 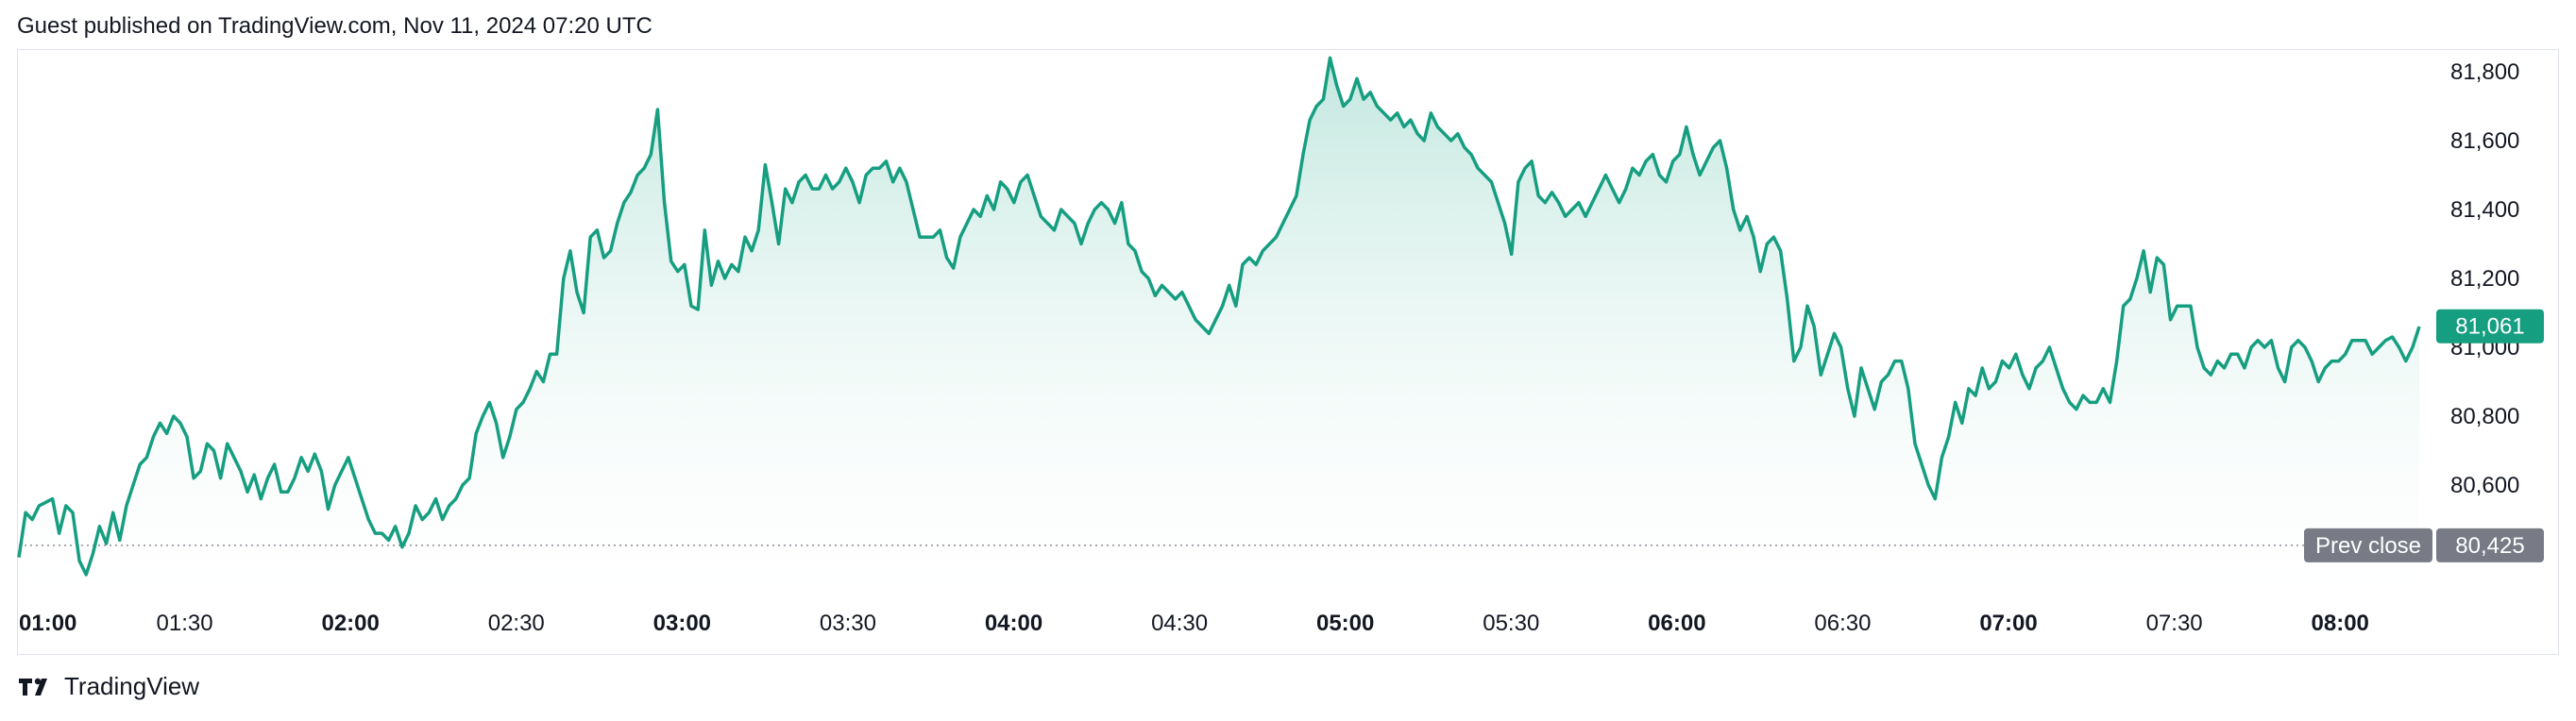 What do you see at coordinates (47, 623) in the screenshot?
I see `x-tick-label: 01:00` at bounding box center [47, 623].